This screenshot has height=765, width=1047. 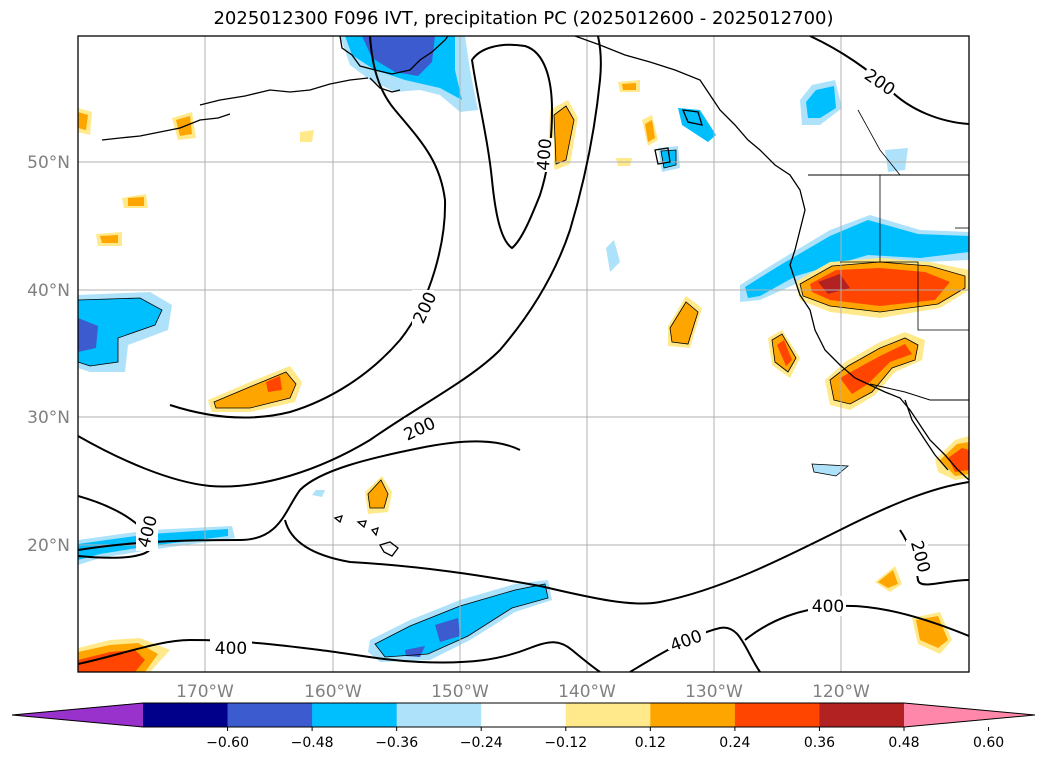 What do you see at coordinates (48, 163) in the screenshot?
I see `lat-label: 50°N` at bounding box center [48, 163].